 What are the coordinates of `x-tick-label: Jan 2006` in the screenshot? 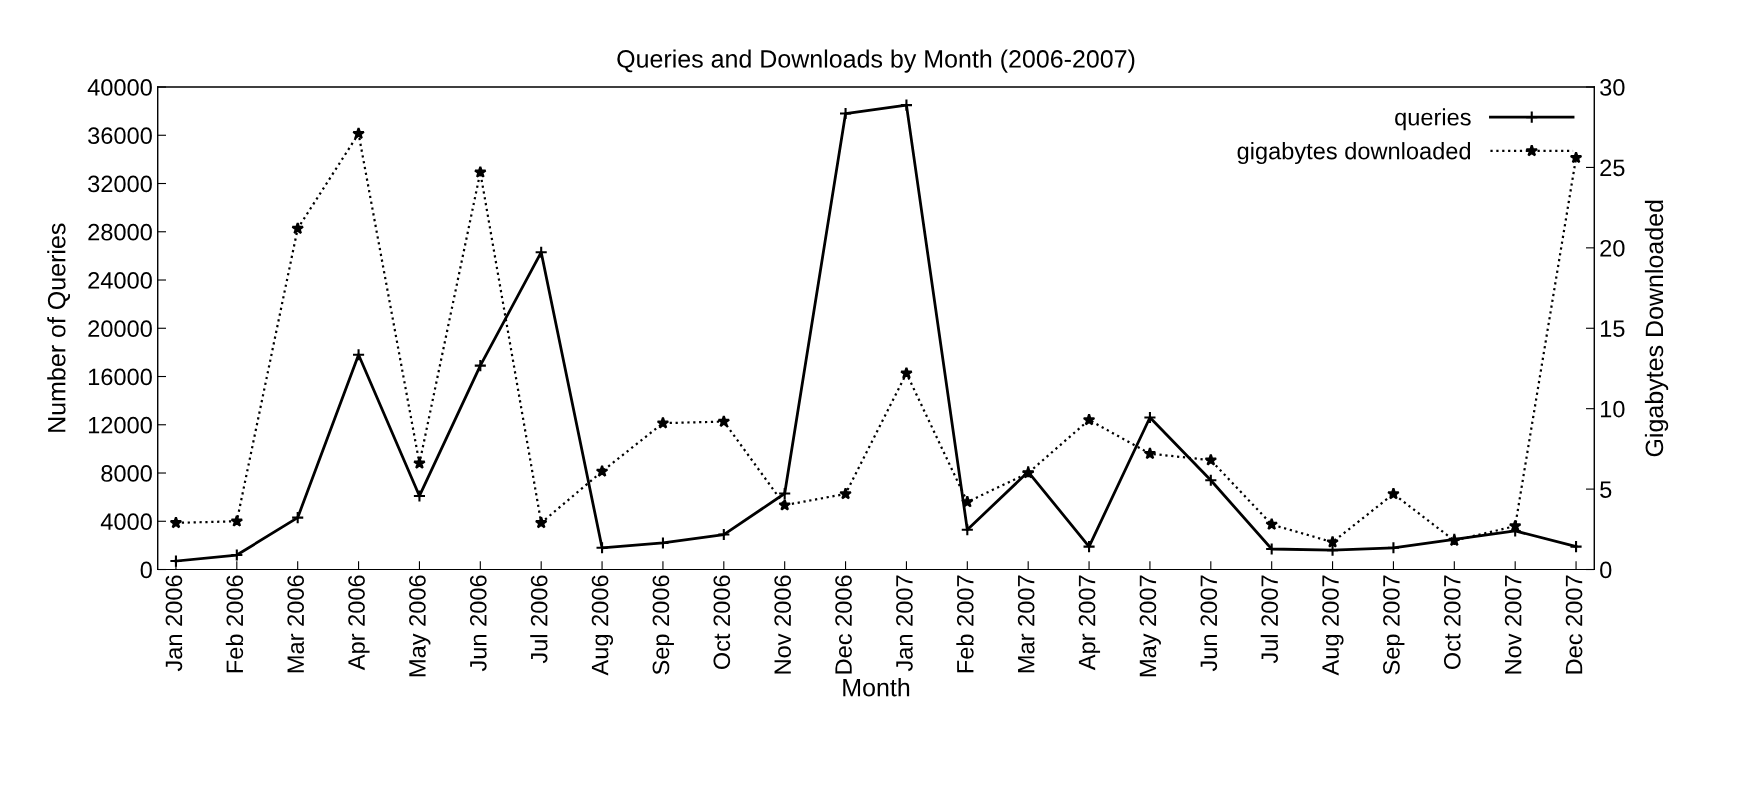 It's located at (174, 623).